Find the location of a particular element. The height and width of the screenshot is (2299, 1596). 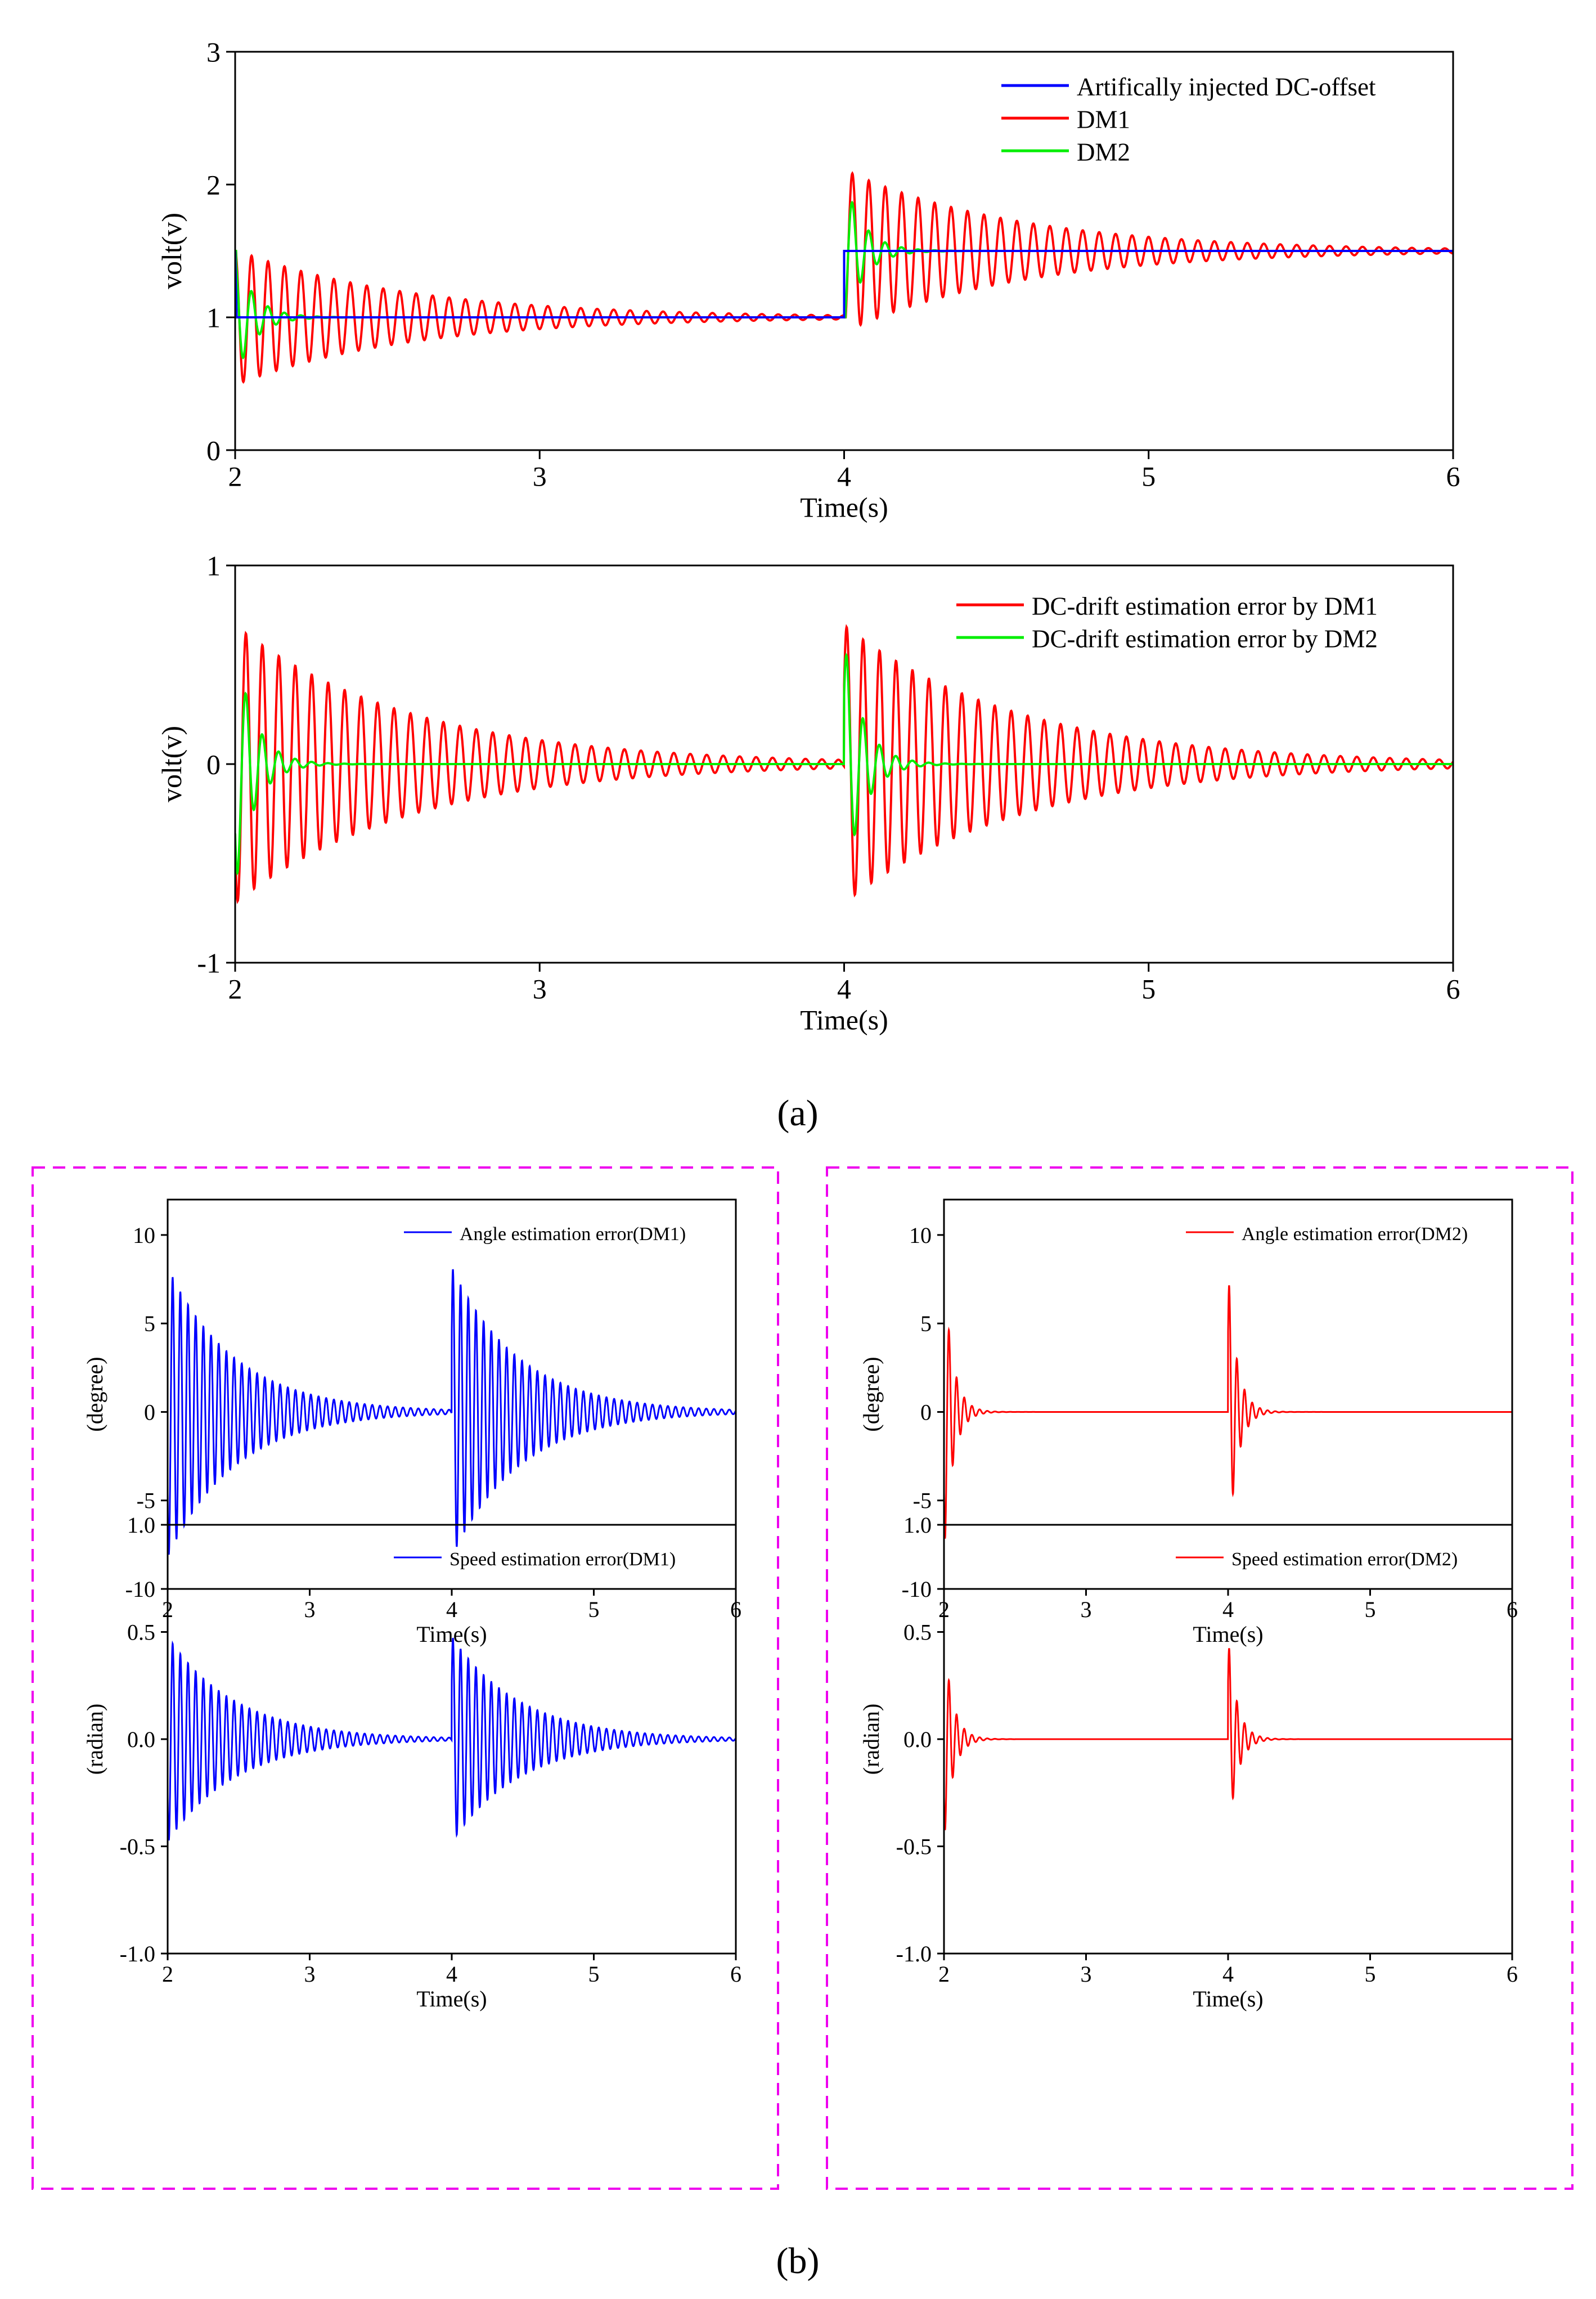

y-tick-label: 3 is located at coordinates (213, 52).